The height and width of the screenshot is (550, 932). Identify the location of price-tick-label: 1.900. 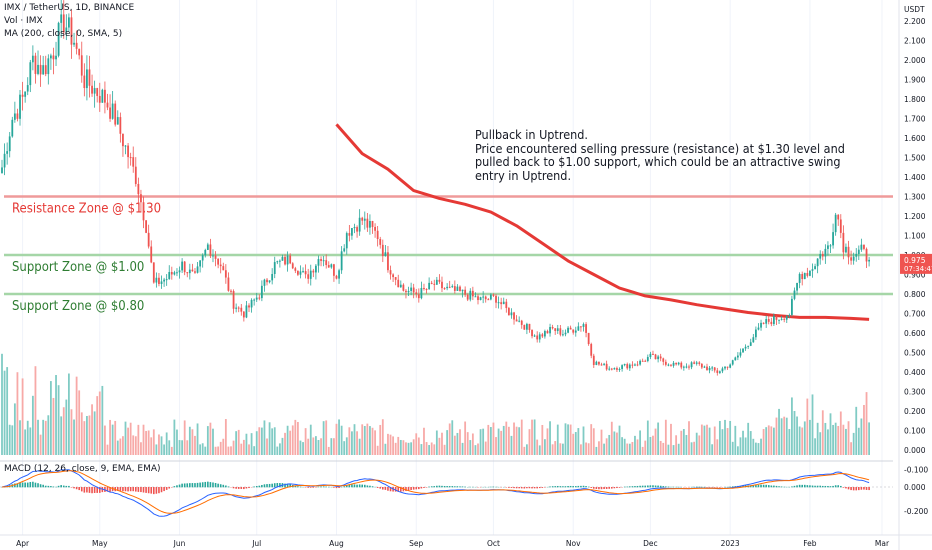
(915, 80).